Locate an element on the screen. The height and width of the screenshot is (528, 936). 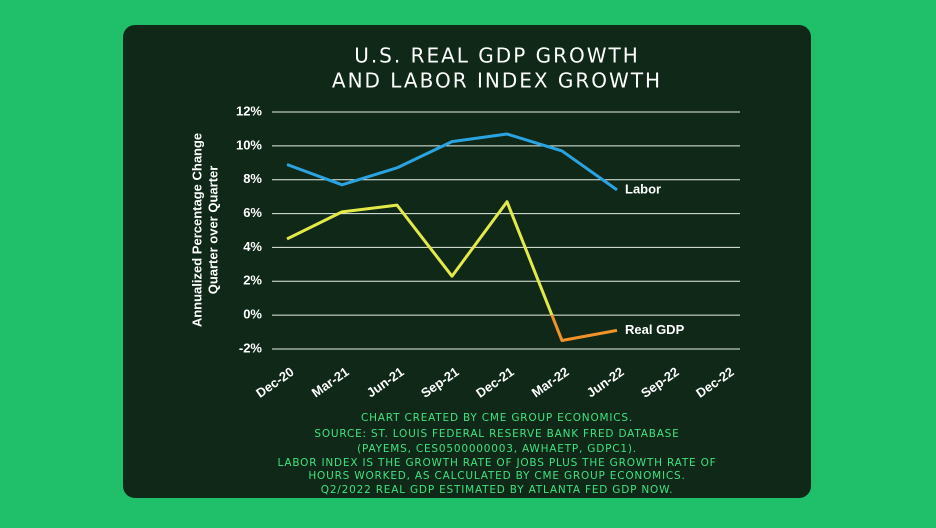
y-axis-title: Quarter over Quarter is located at coordinates (212, 230).